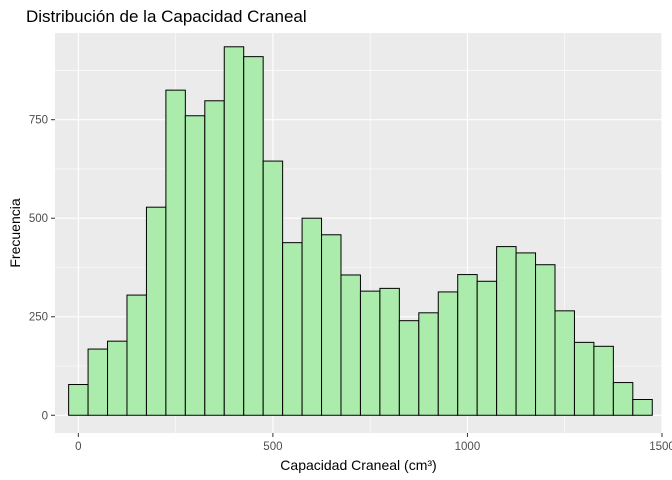 The width and height of the screenshot is (672, 480). What do you see at coordinates (45, 416) in the screenshot?
I see `y-tick-label: 0` at bounding box center [45, 416].